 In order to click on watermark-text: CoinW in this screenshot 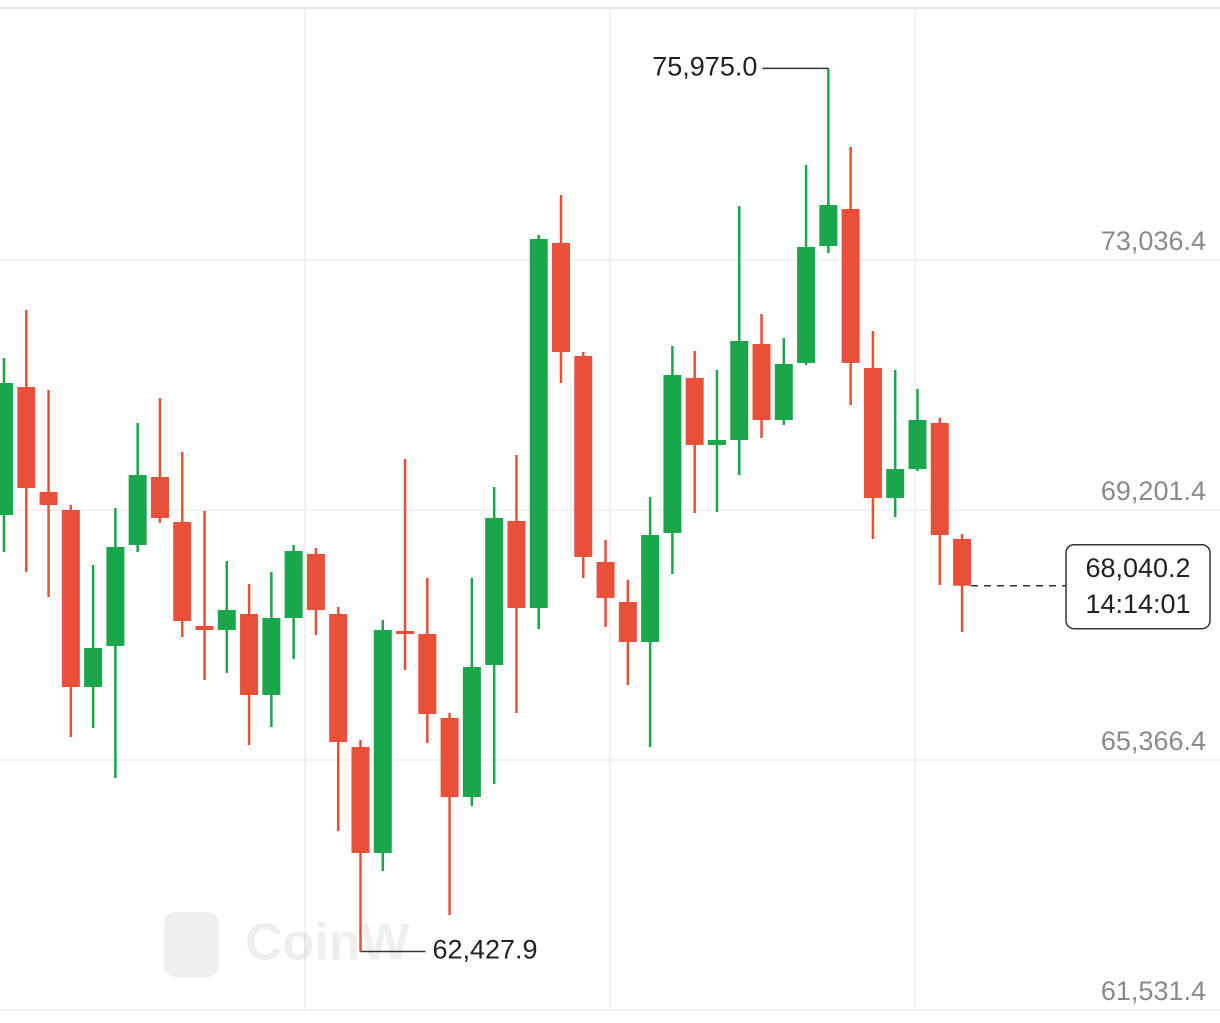, I will do `click(328, 943)`.